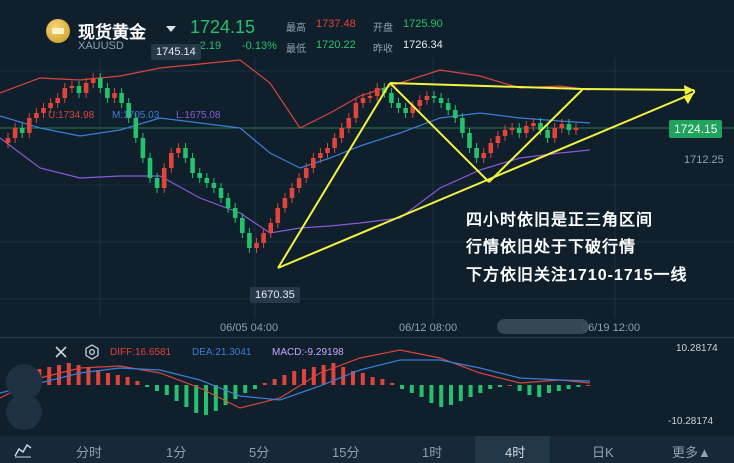  Describe the element at coordinates (346, 452) in the screenshot. I see `tab-15min: 15分` at that location.